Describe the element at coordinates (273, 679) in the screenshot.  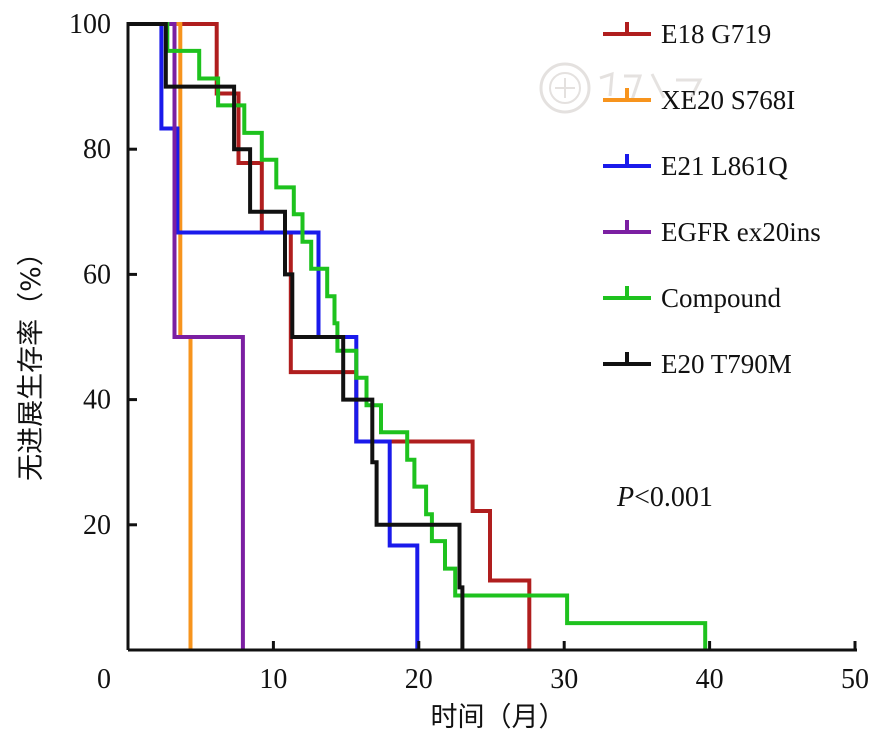
I see `x-tick-label-1: 10` at that location.